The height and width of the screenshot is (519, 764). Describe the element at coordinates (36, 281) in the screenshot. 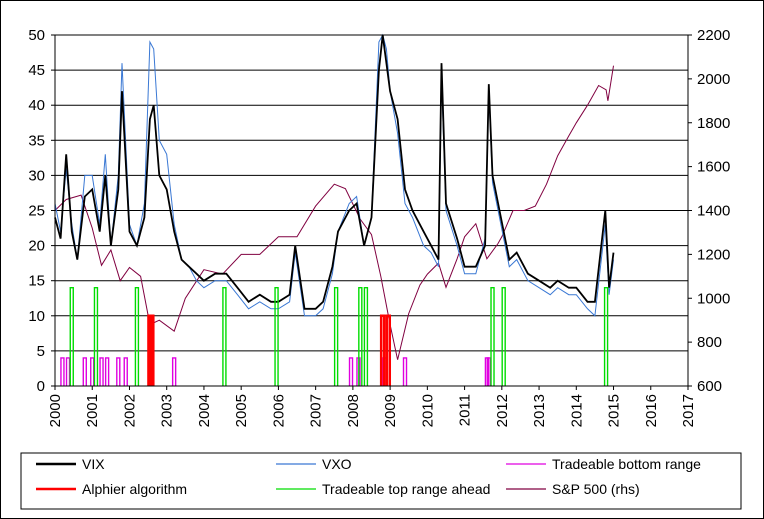

I see `y-tick-label: 15` at that location.